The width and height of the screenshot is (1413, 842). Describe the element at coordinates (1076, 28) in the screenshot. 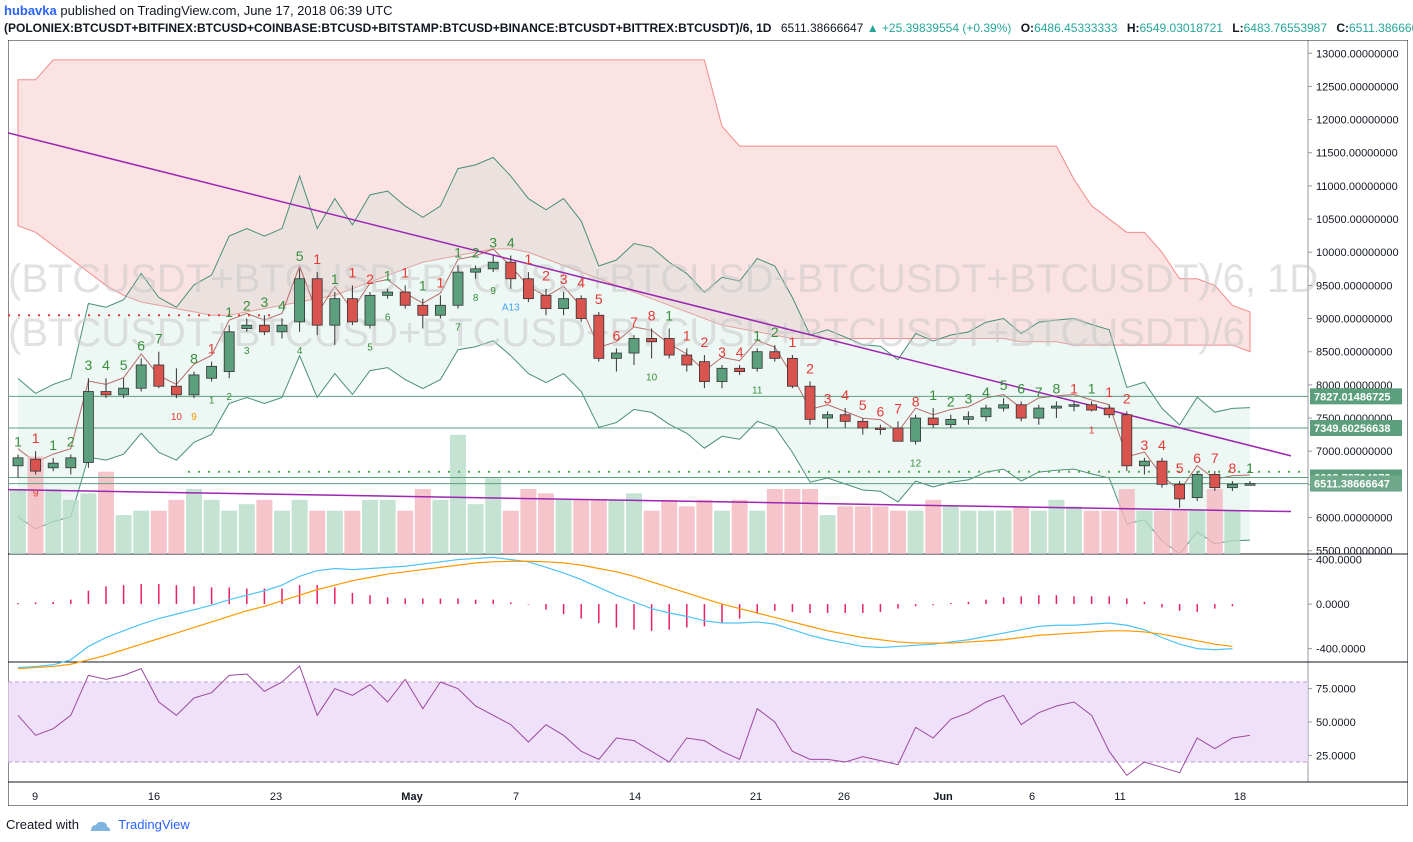

I see `open-value: 6486.45333333` at that location.